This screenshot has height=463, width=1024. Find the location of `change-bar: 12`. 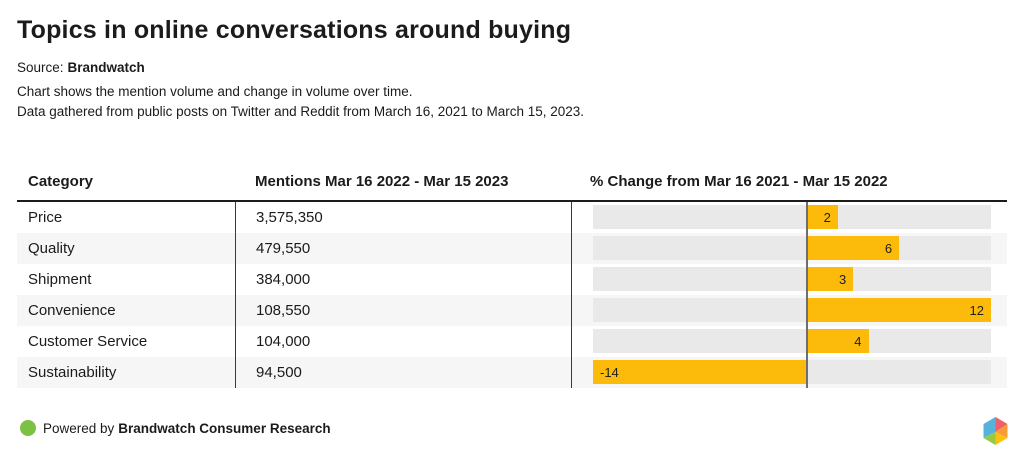

change-bar: 12 is located at coordinates (899, 310).